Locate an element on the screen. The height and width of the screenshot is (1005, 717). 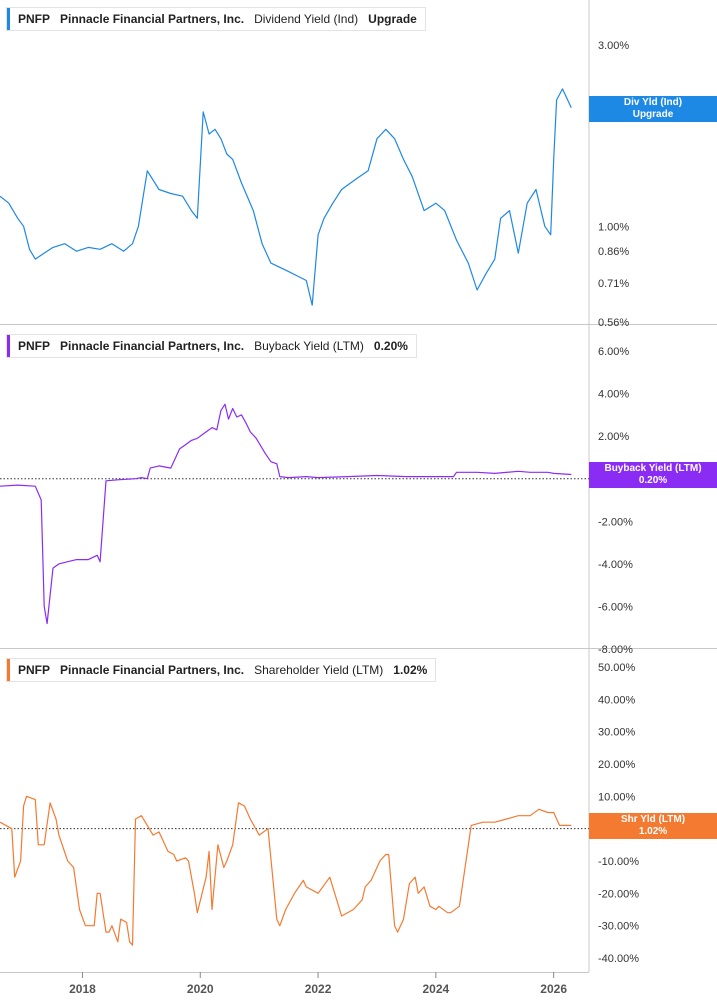
tag-value: 1.02% is located at coordinates (653, 832).